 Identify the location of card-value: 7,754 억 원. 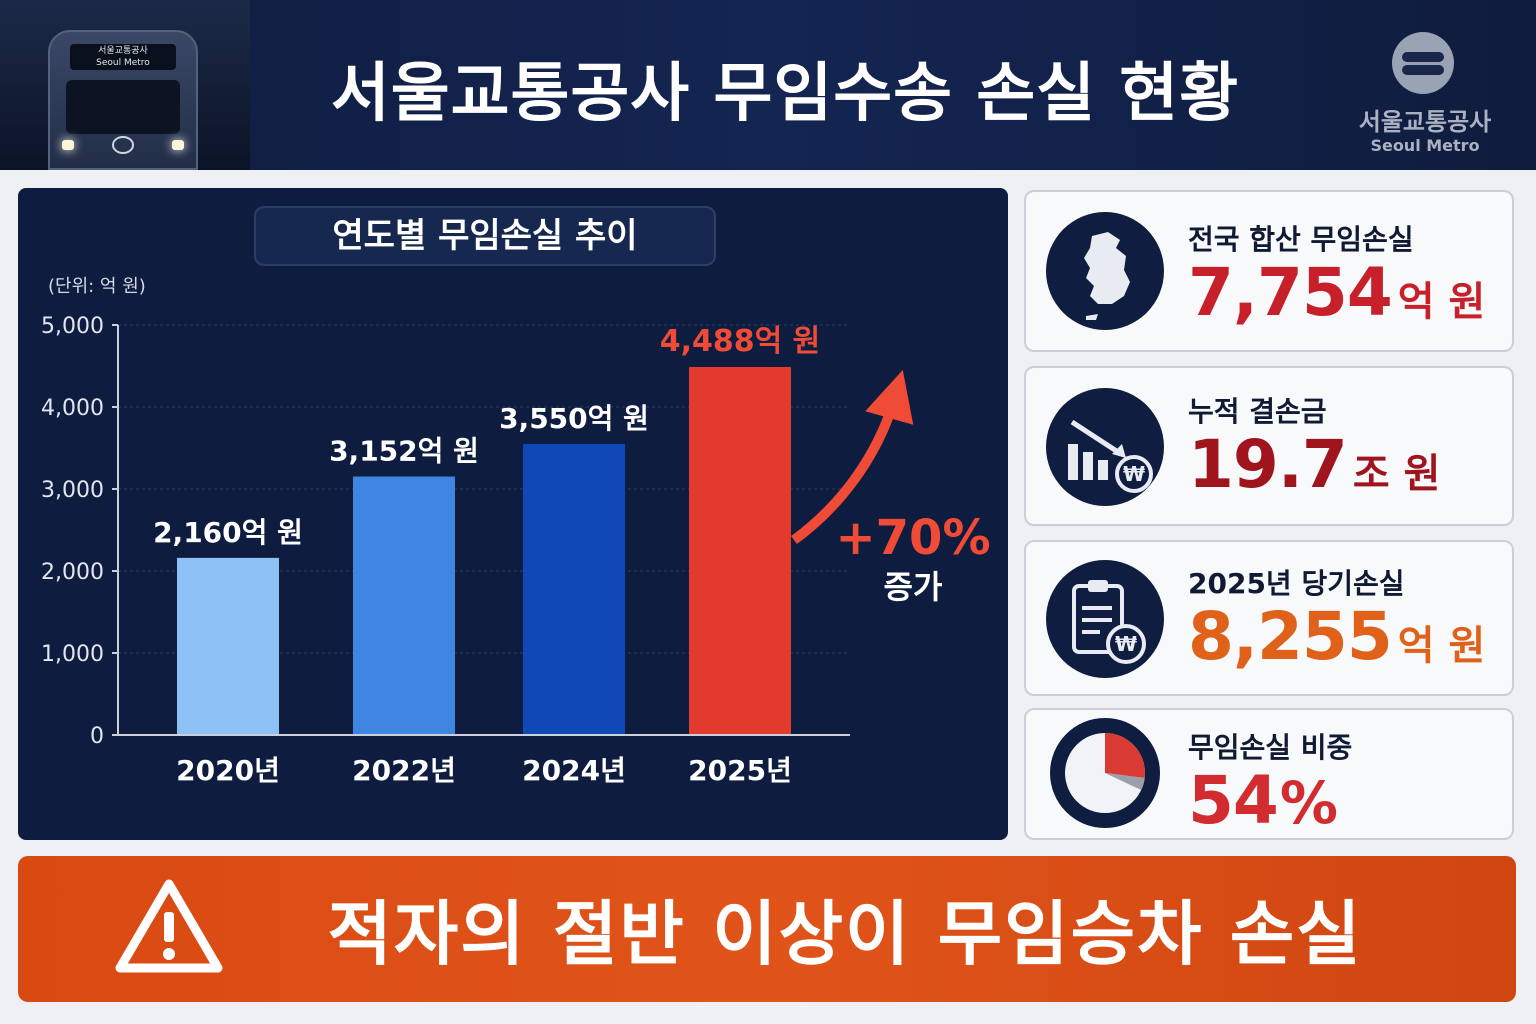
(1336, 292).